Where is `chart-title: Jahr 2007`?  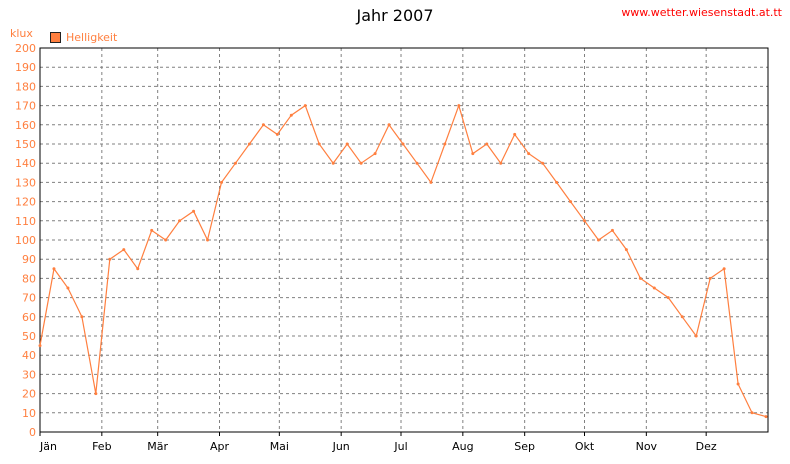
chart-title: Jahr 2007 is located at coordinates (395, 15).